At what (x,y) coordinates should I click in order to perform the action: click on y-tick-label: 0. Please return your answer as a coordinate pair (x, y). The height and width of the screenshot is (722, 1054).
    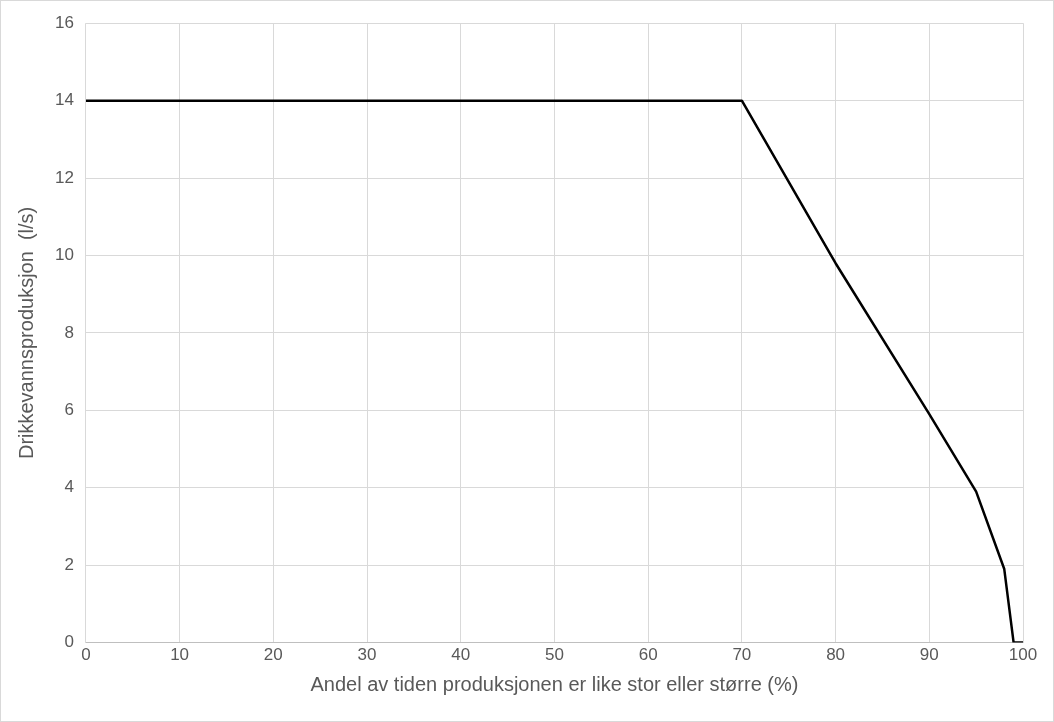
    Looking at the image, I should click on (69, 642).